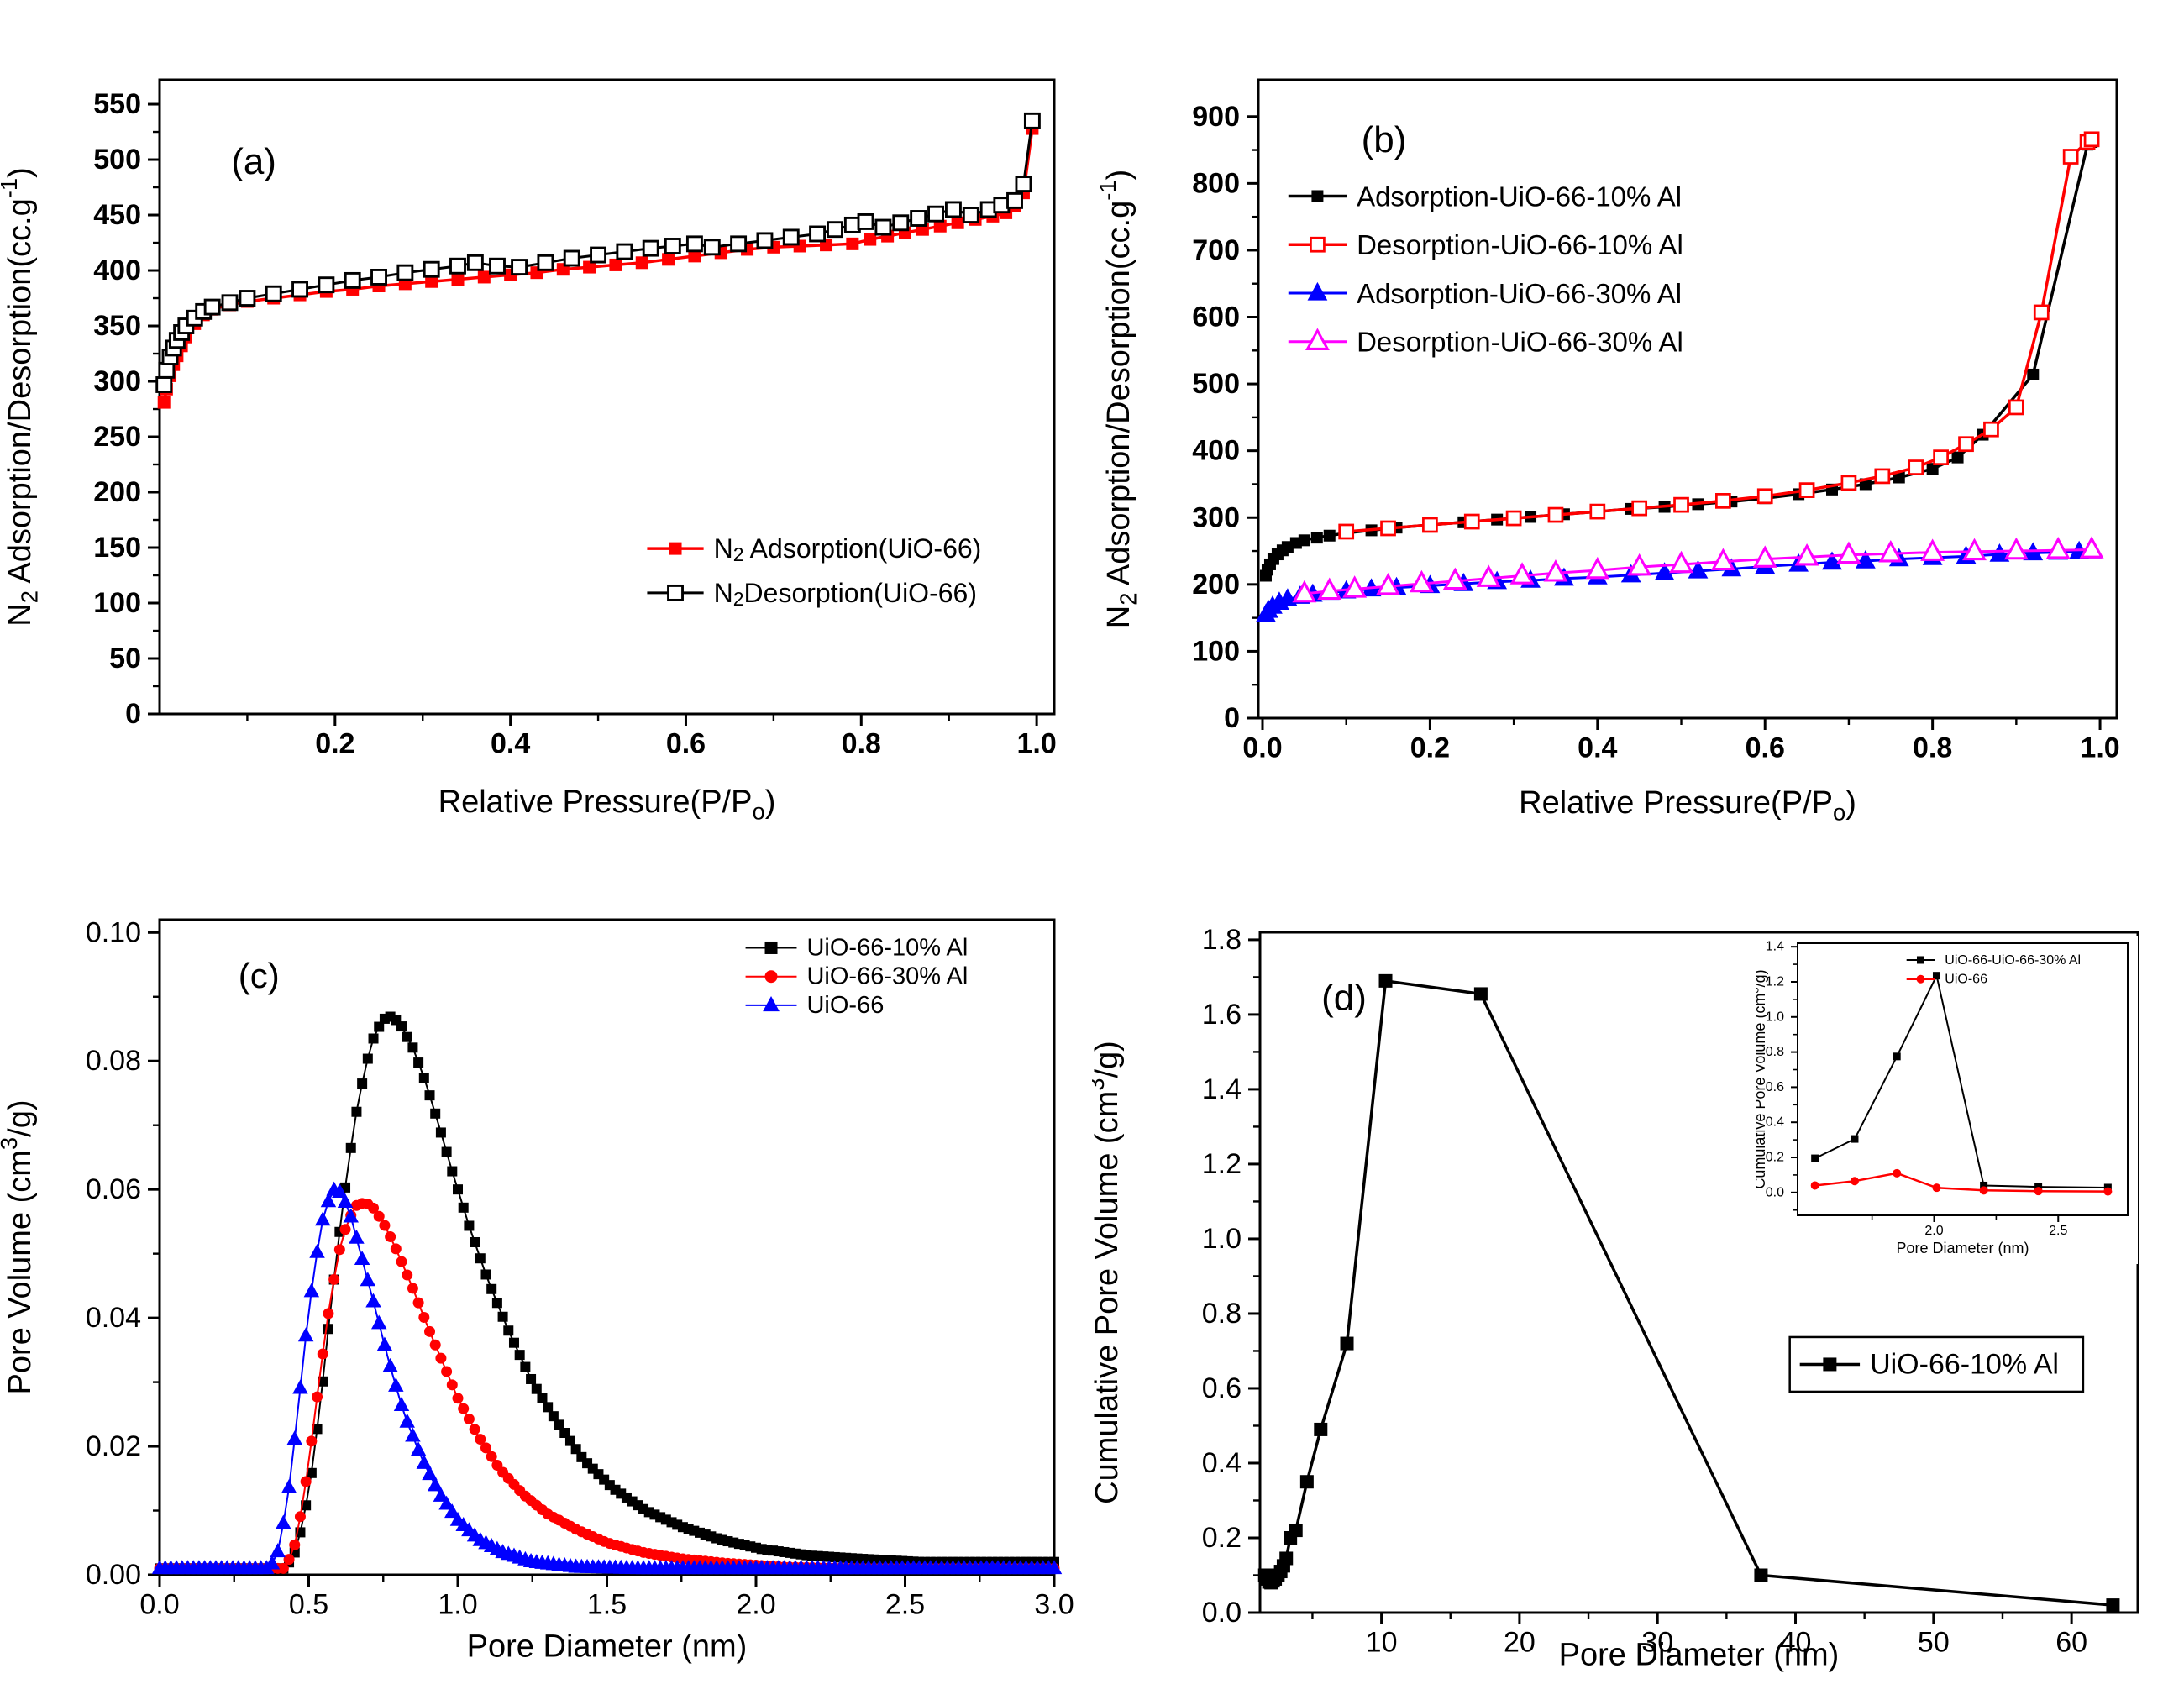 The height and width of the screenshot is (1684, 2184). What do you see at coordinates (1961, 1182) in the screenshot?
I see `series-line-uio66-inset` at bounding box center [1961, 1182].